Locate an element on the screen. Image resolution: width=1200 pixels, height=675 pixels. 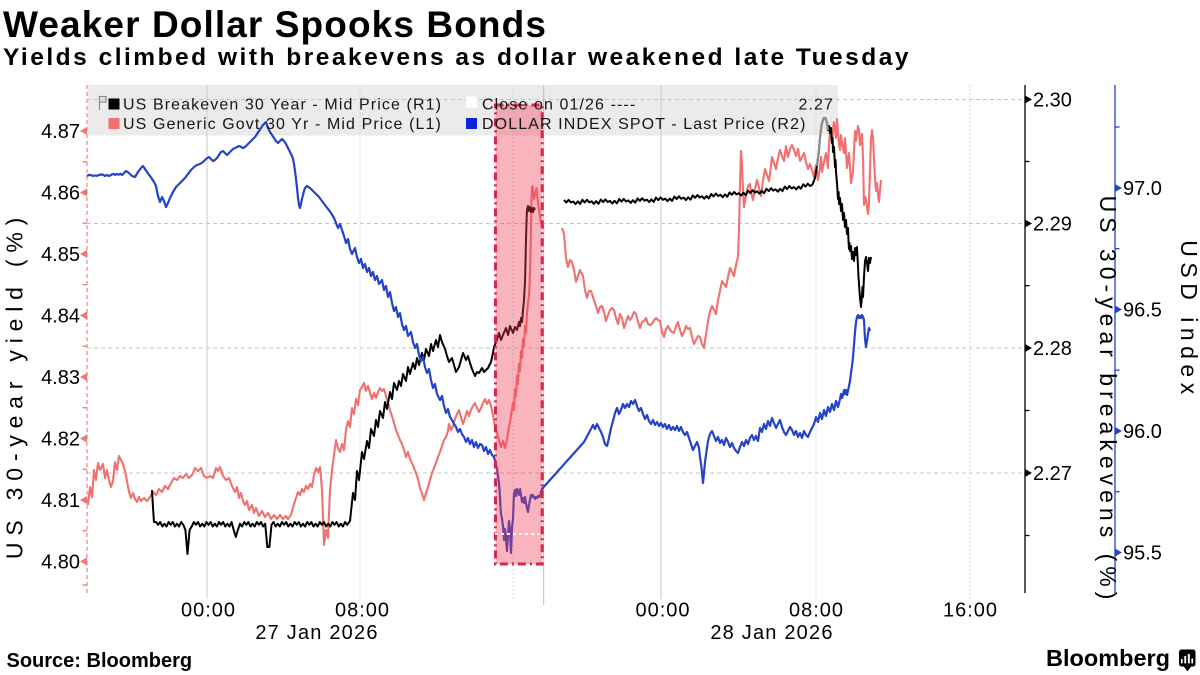
svg-text: Weaker Dollar Spooks Bonds is located at coordinates (275, 24).